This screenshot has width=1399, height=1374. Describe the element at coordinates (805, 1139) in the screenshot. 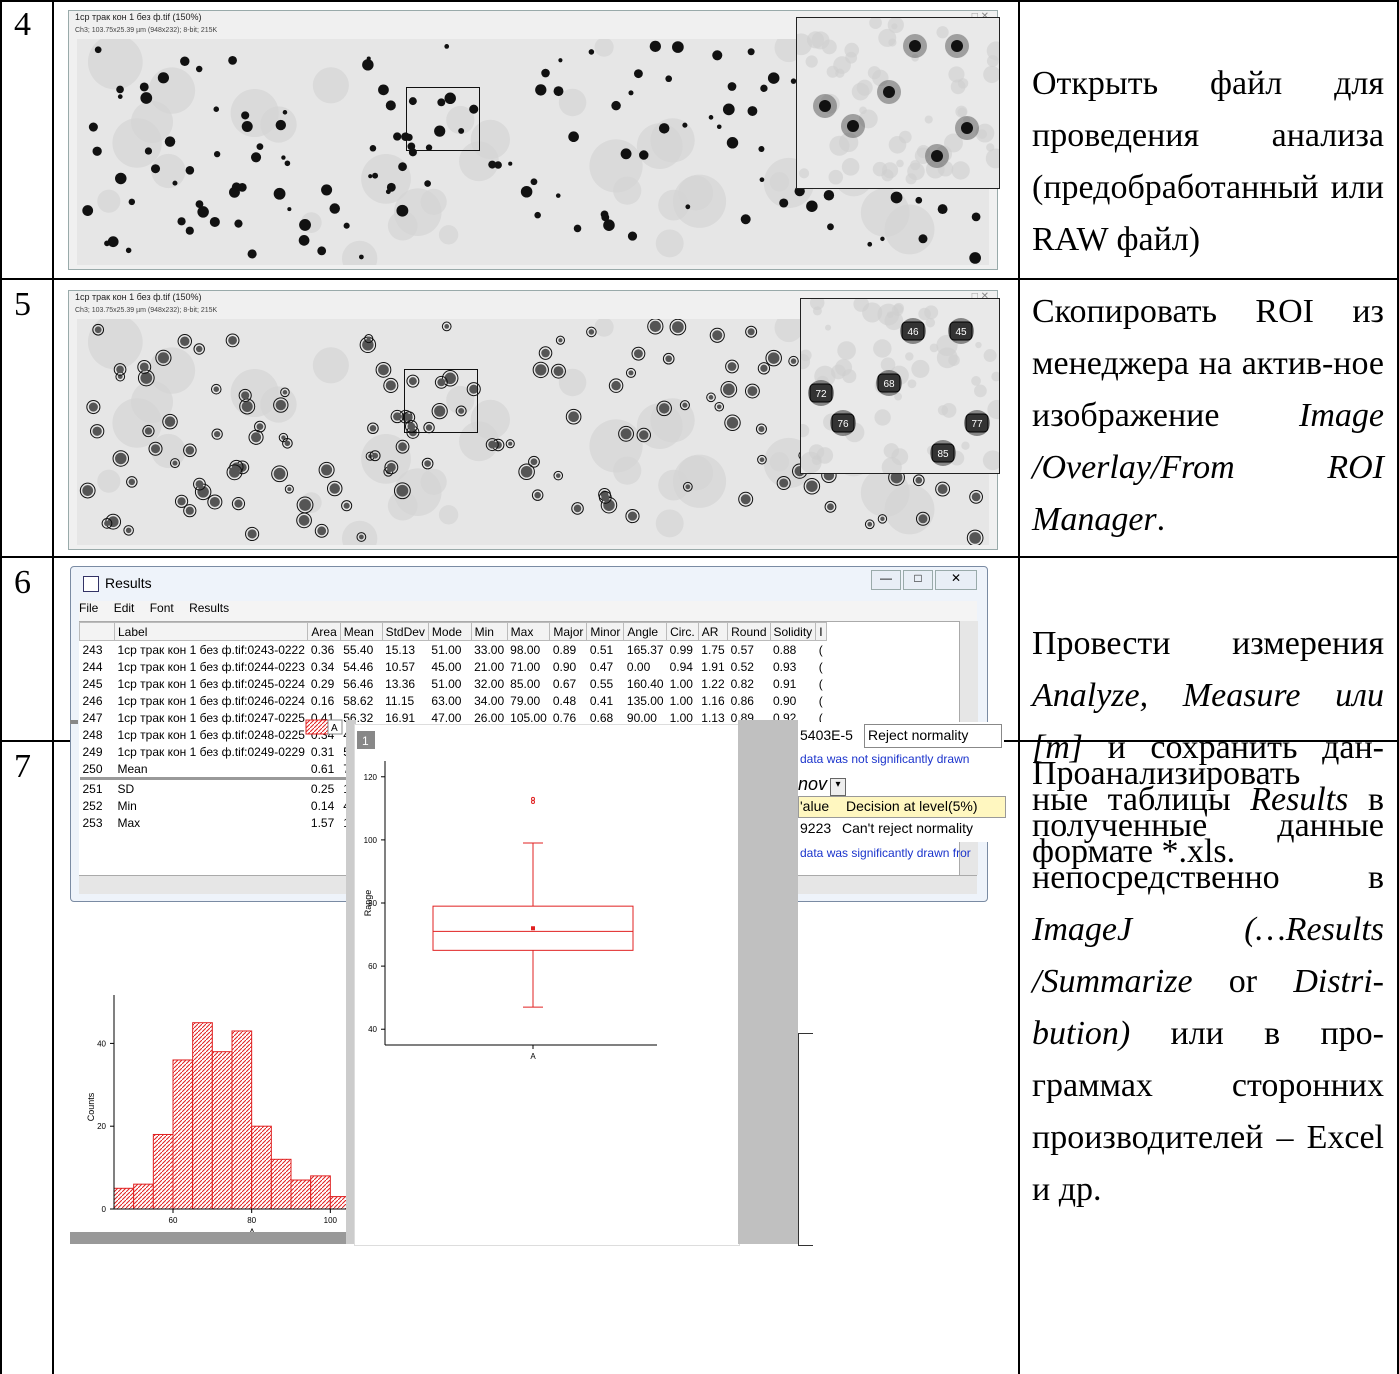

I see `panel-edge` at that location.